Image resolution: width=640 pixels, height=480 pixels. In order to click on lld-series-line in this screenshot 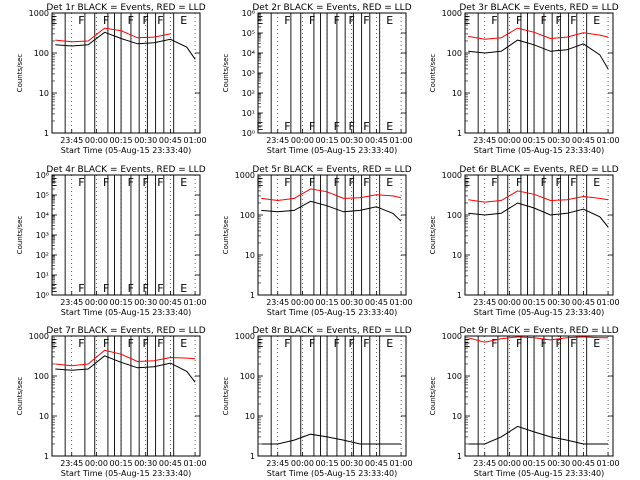, I will do `click(538, 339)`.